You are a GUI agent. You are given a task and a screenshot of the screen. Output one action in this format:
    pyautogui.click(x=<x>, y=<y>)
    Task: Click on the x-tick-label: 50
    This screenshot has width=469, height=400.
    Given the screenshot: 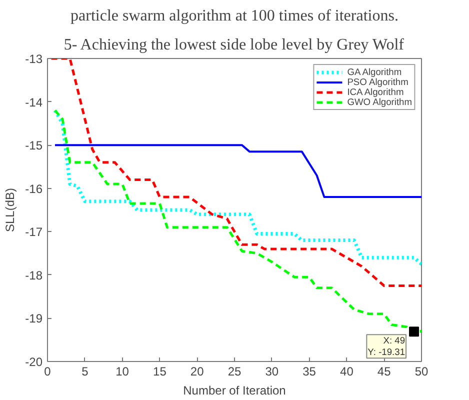 What is the action you would take?
    pyautogui.click(x=421, y=371)
    